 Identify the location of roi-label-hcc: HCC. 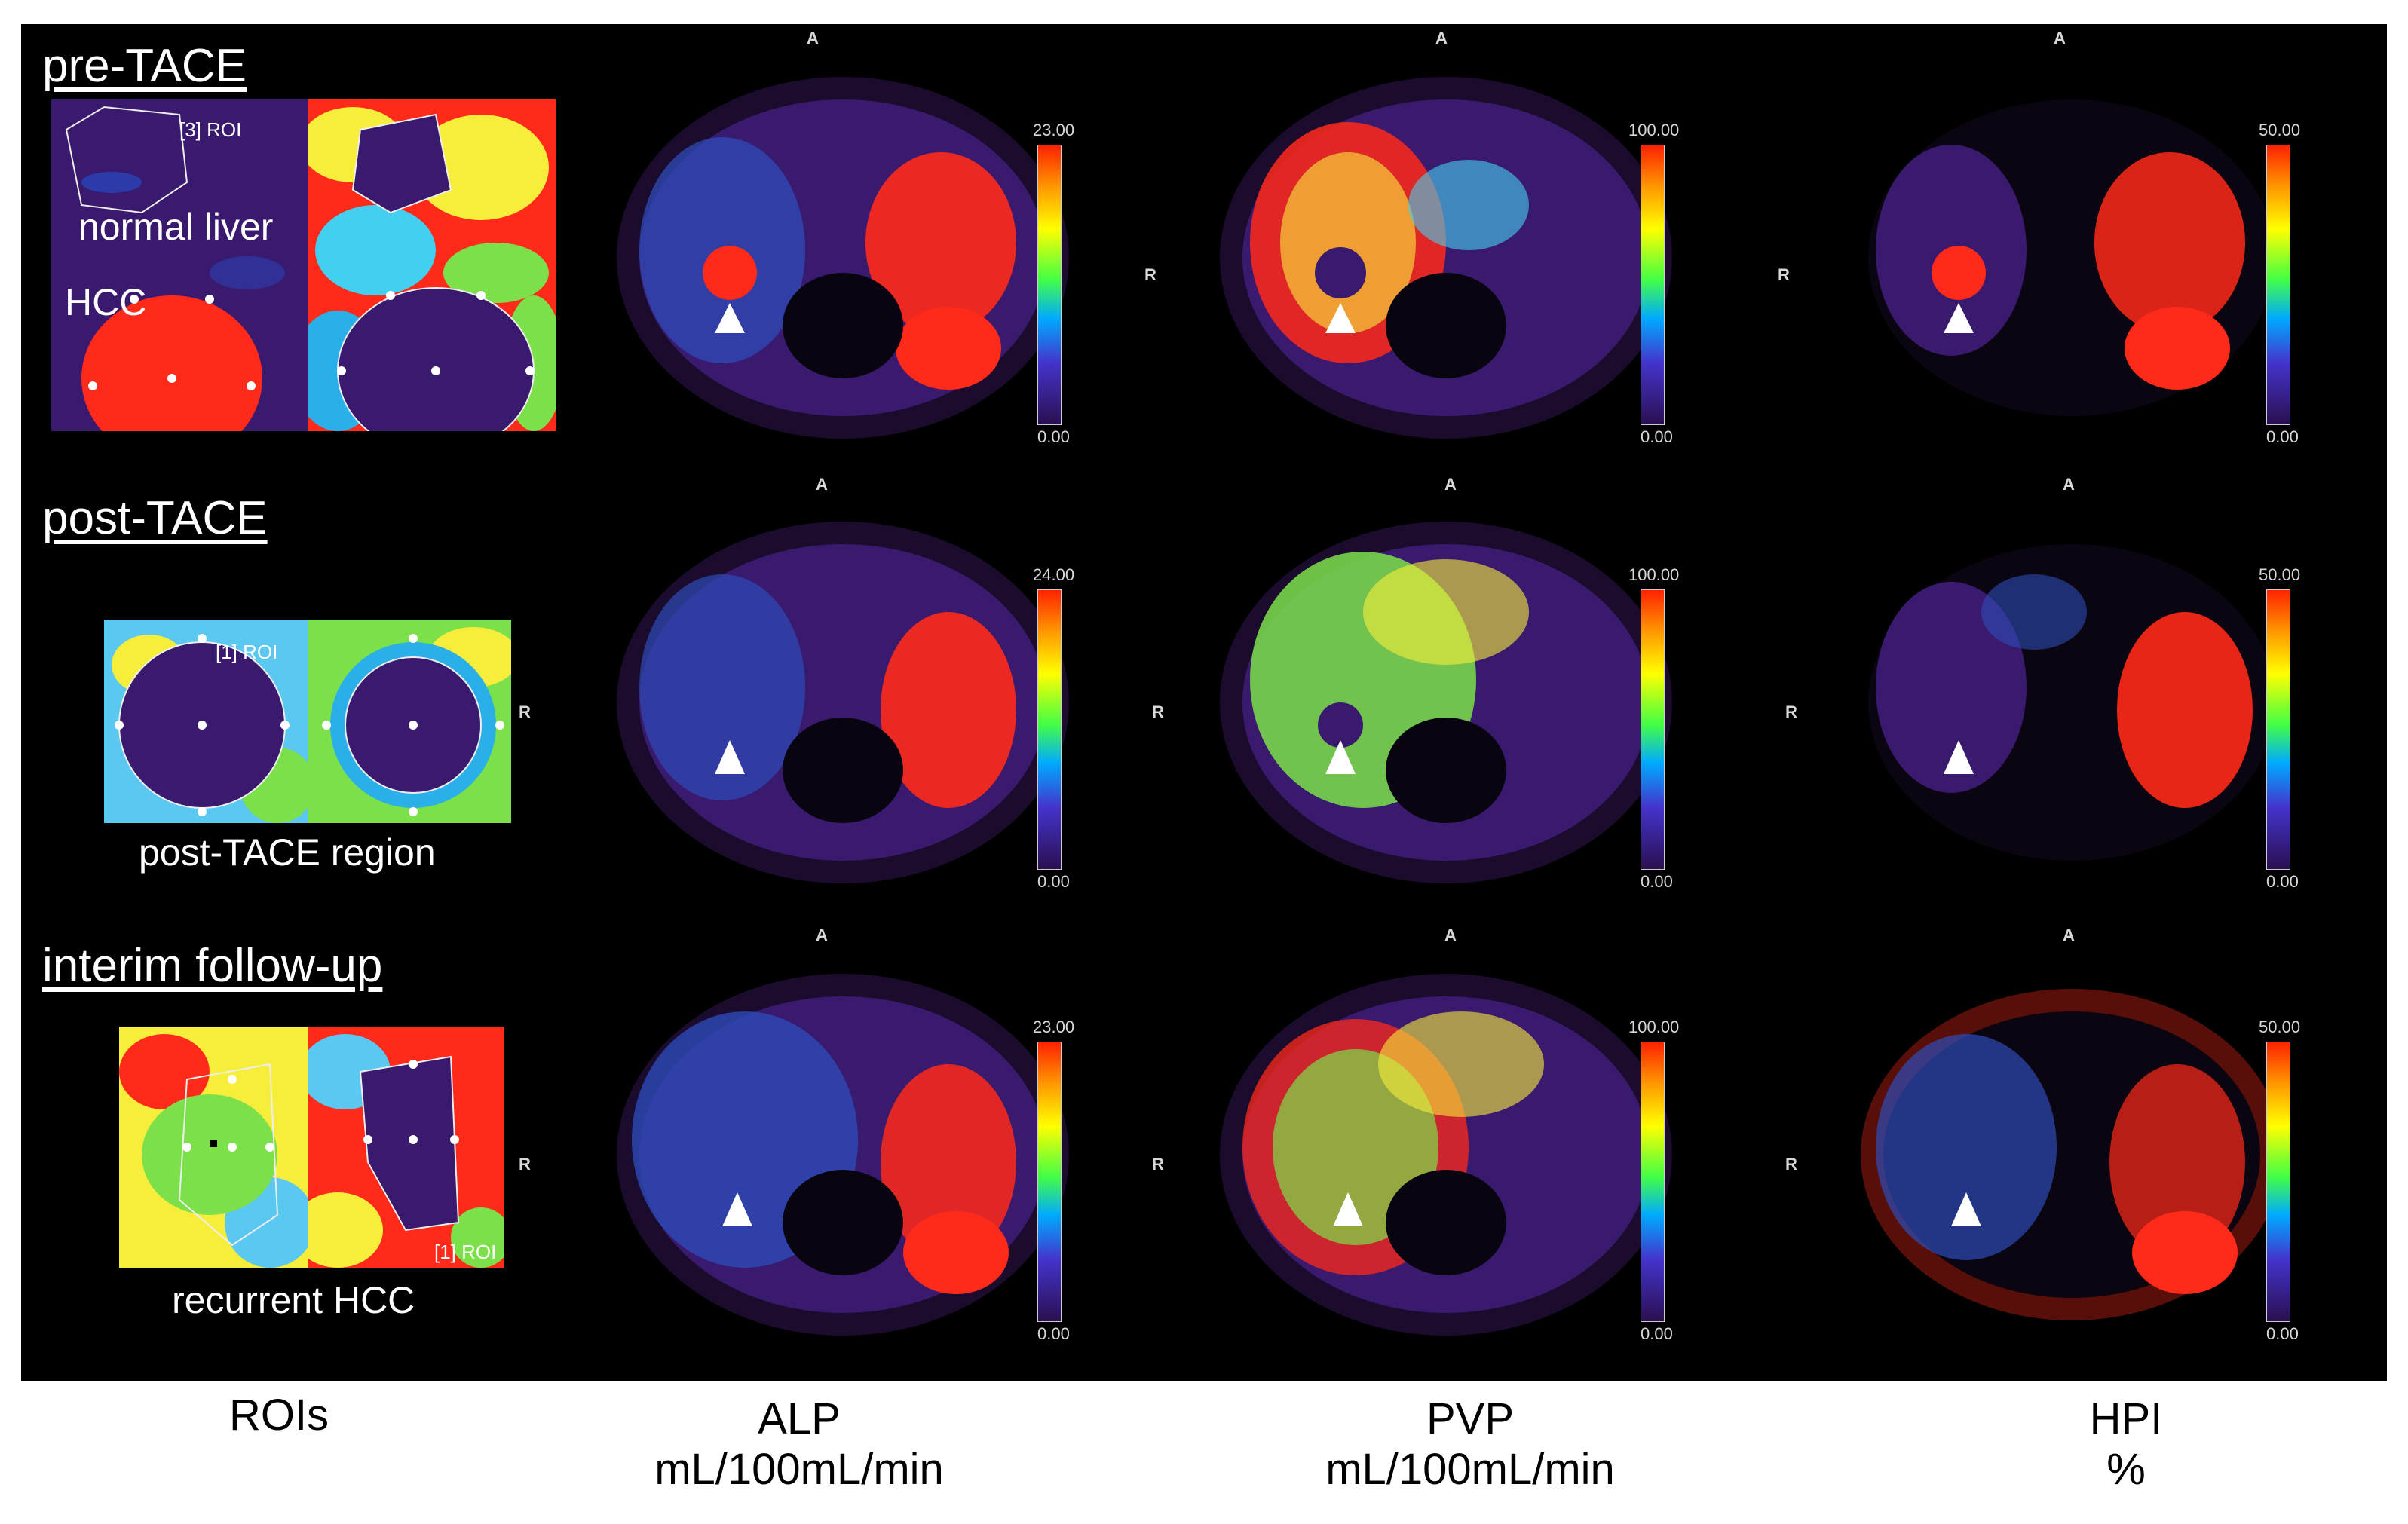
(106, 302).